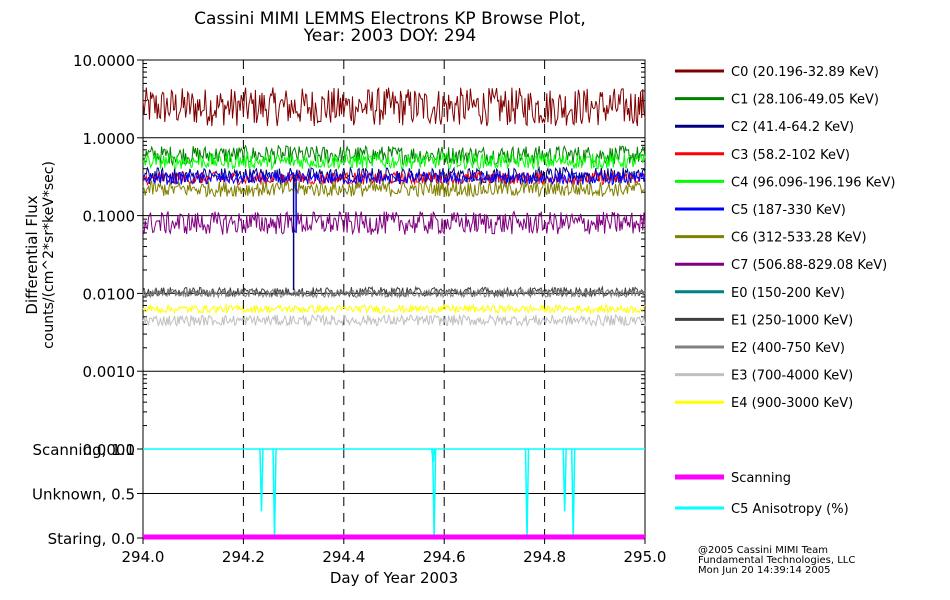  I want to click on legend-label: C7 (506.88-829.08 KeV), so click(809, 265).